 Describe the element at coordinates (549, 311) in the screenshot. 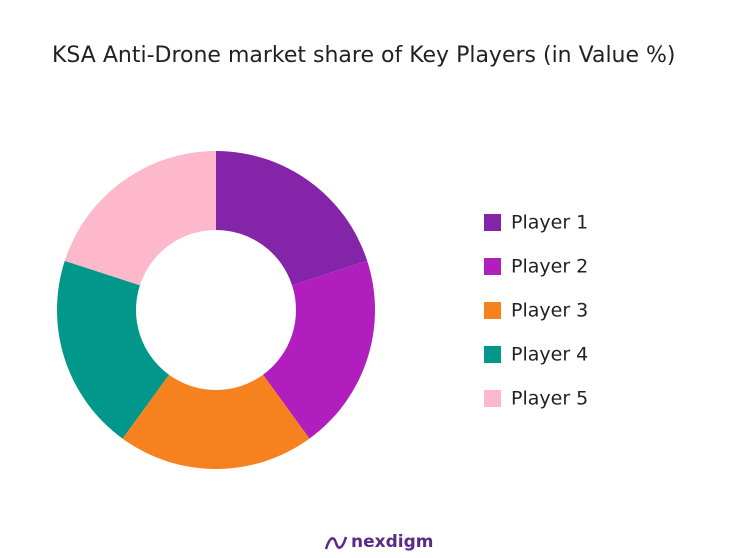

I see `legend-label: Player 3` at that location.